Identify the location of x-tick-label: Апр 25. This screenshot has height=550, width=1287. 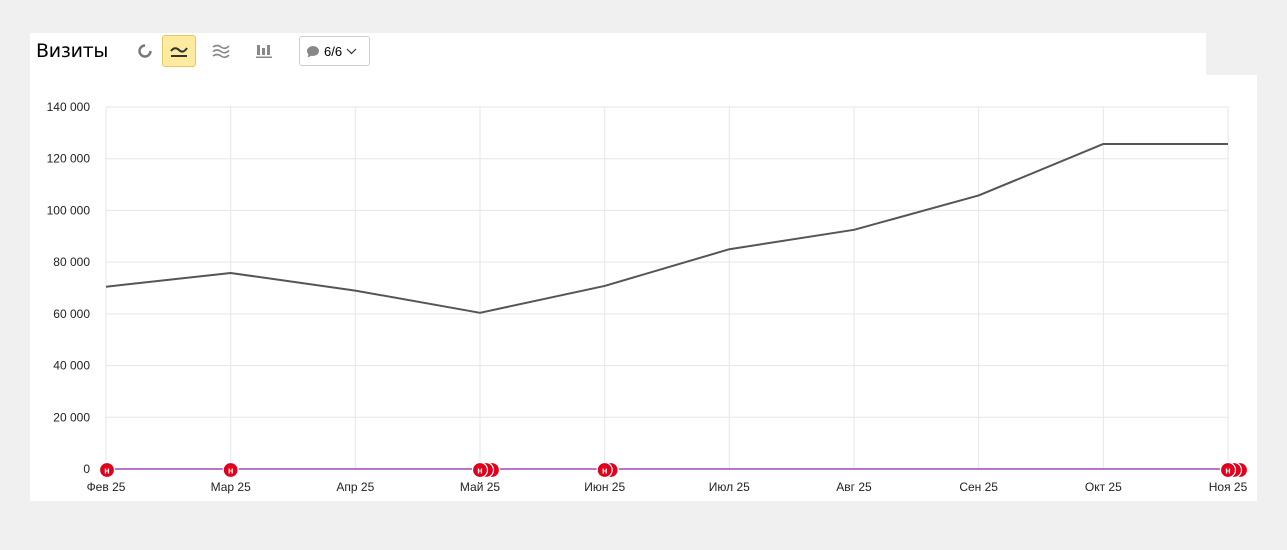
(355, 487).